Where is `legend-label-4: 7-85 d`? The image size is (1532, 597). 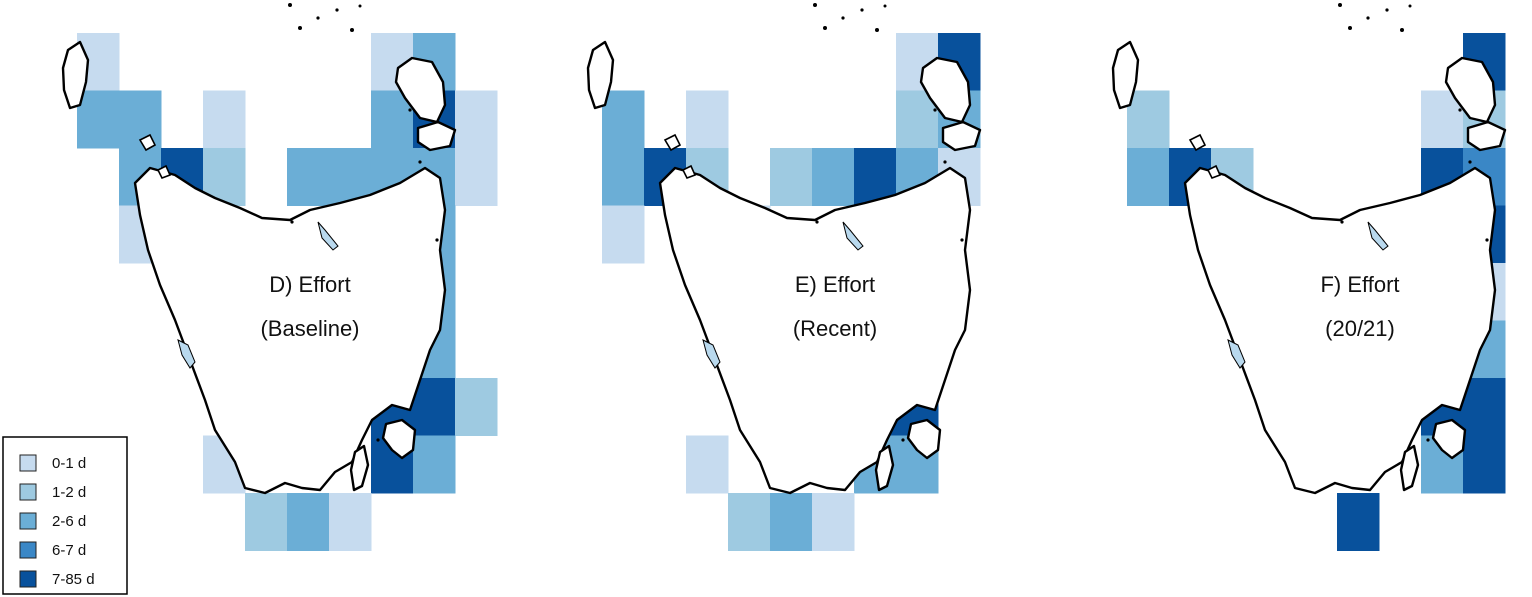
legend-label-4: 7-85 d is located at coordinates (73, 579).